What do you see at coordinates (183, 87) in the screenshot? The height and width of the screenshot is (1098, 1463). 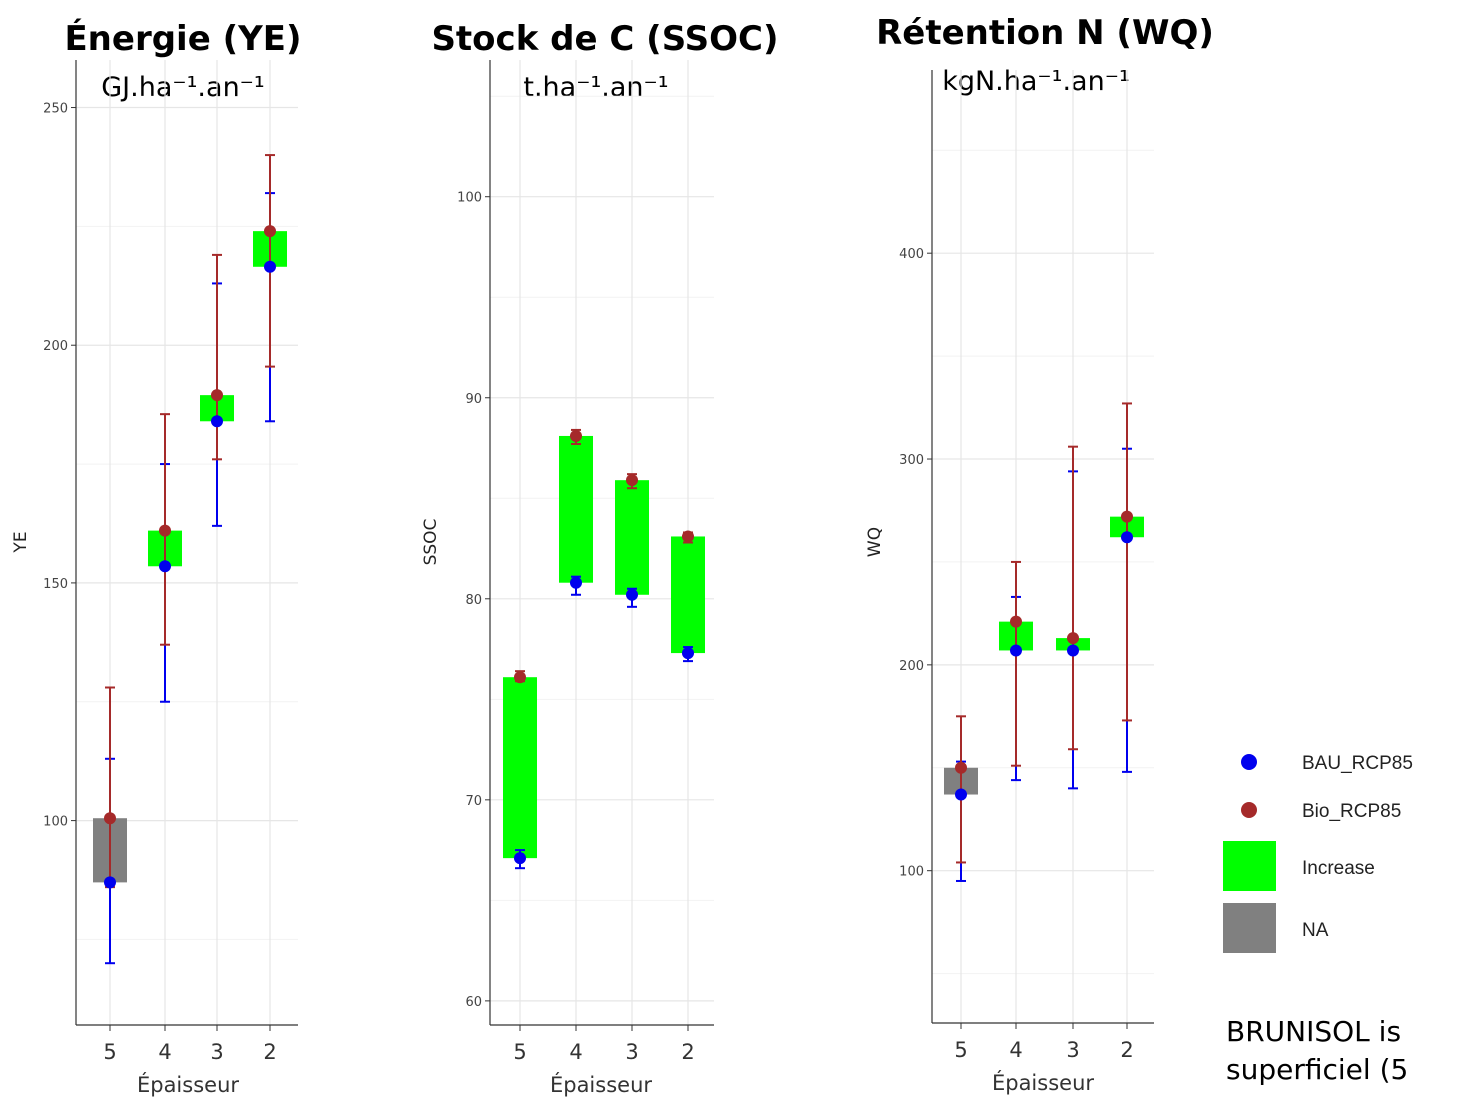 I see `unit-label: GJ.ha⁻¹.an⁻¹` at bounding box center [183, 87].